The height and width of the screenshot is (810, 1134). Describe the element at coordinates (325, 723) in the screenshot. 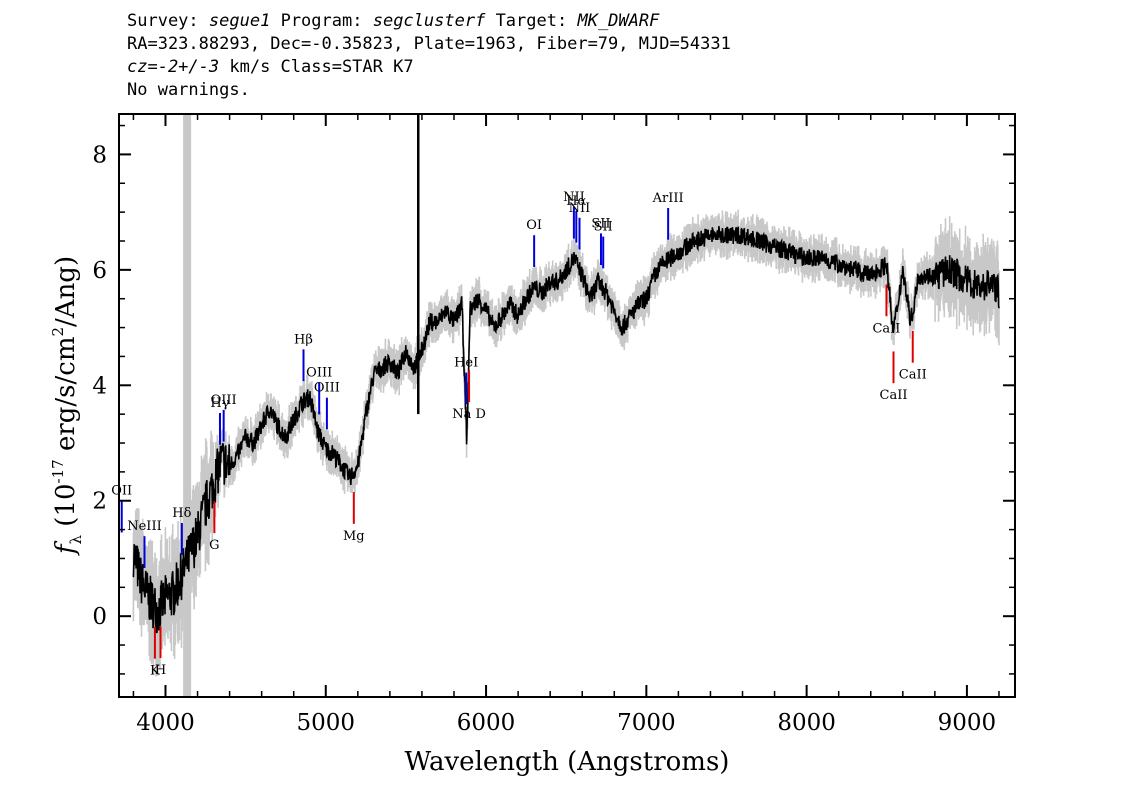

I see `x-tick-label: 5000` at that location.